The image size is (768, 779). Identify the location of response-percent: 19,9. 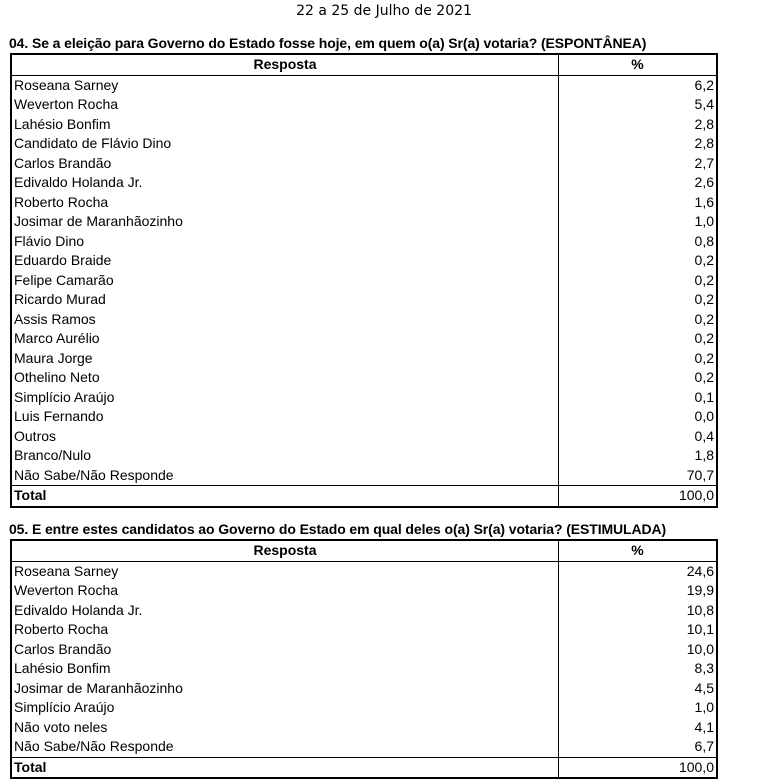
(700, 590).